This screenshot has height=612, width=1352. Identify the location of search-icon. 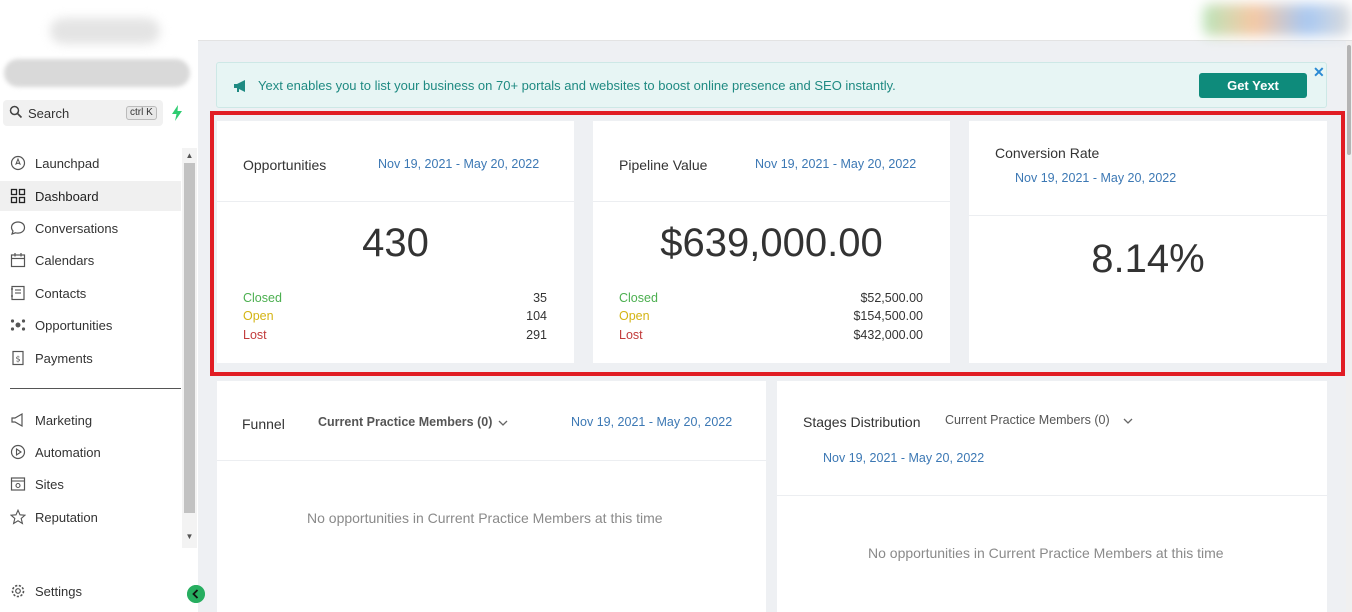
(16, 112).